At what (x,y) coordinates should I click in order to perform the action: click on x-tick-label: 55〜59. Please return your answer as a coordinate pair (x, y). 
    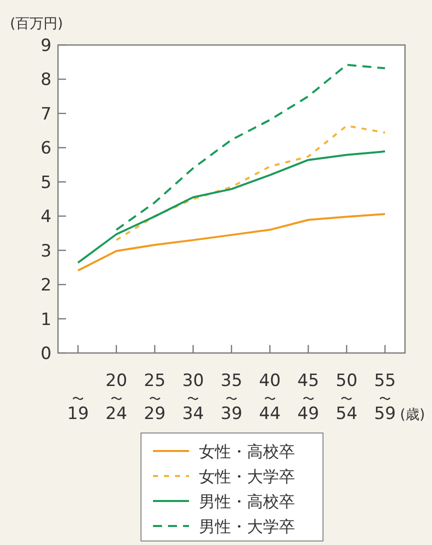
    Looking at the image, I should click on (385, 397).